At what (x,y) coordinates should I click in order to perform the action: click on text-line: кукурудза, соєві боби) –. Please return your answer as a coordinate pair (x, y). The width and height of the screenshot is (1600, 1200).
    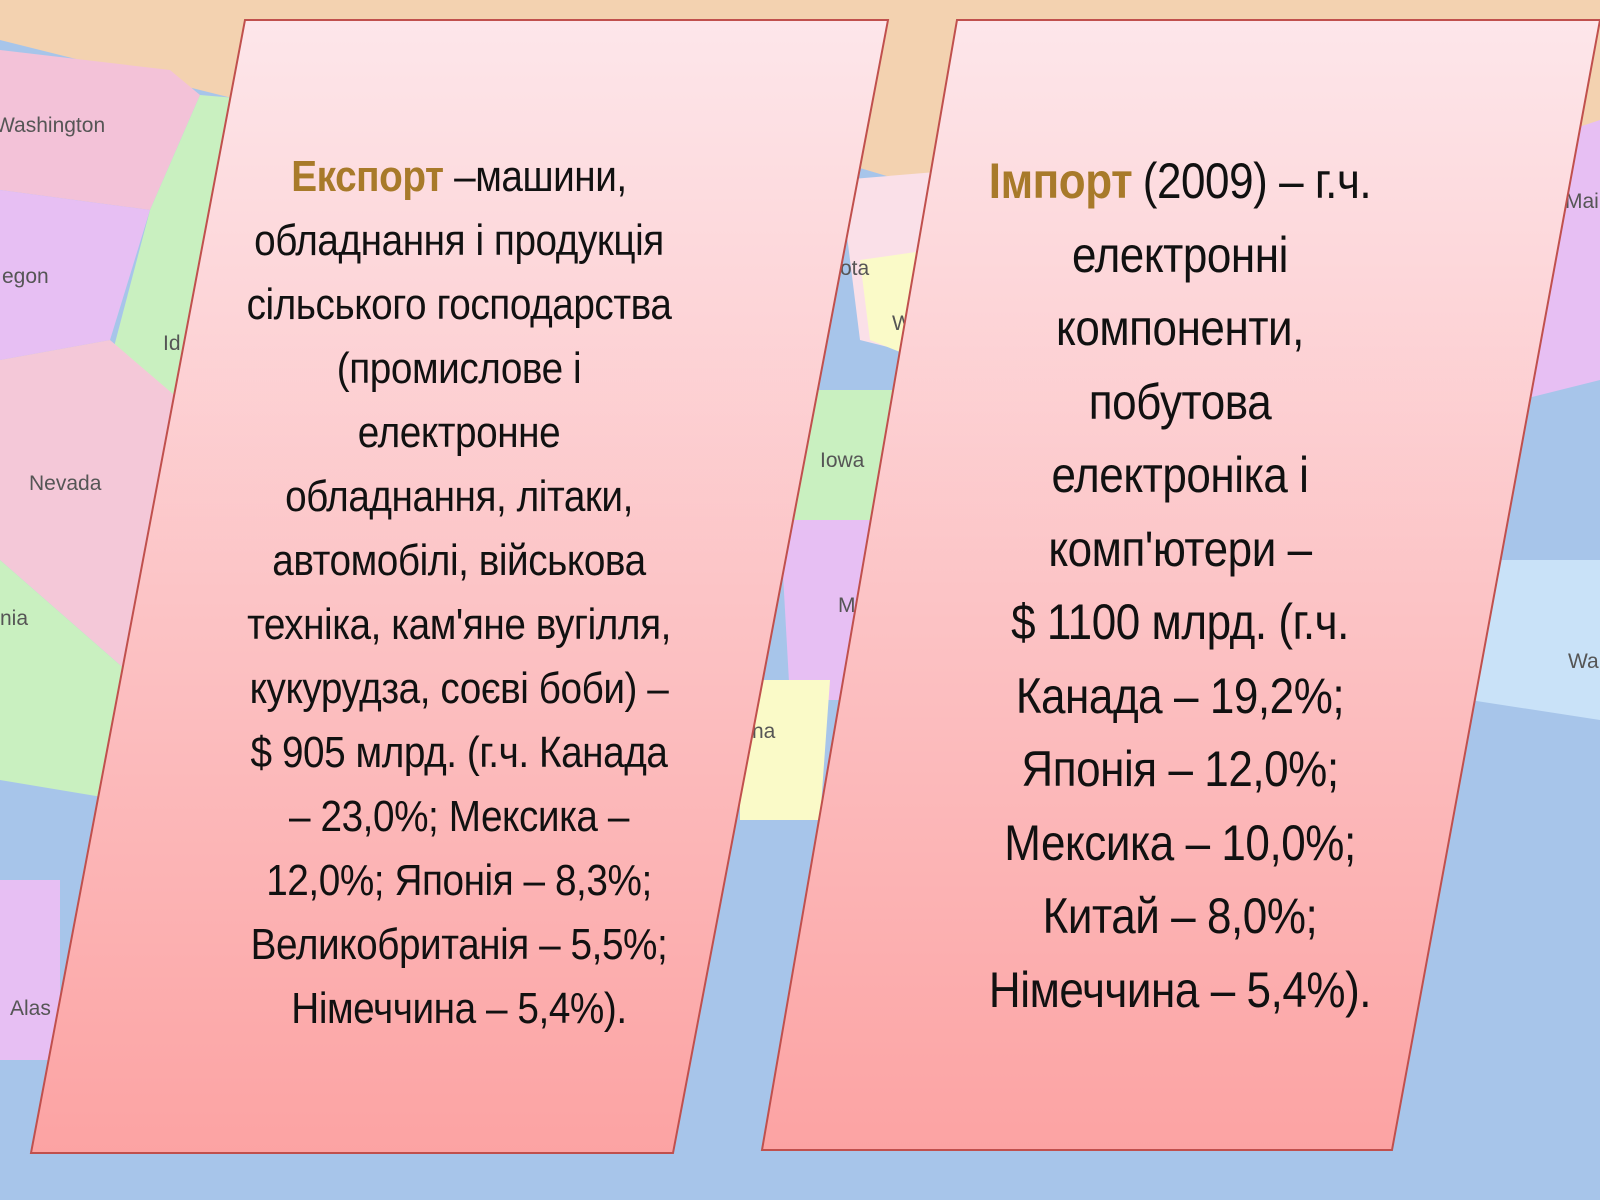
    Looking at the image, I should click on (459, 689).